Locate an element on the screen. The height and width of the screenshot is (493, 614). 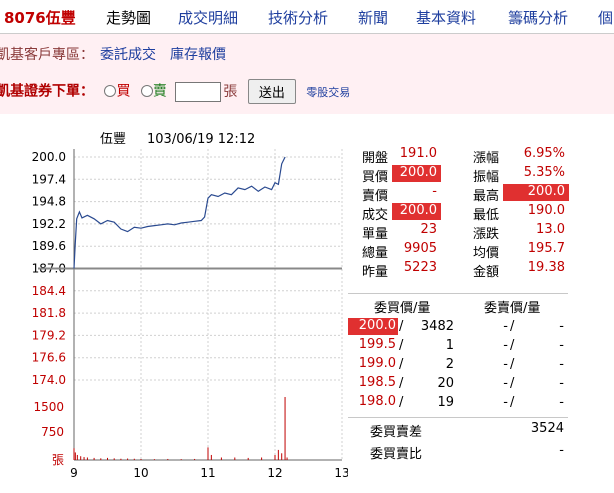
quote-label: 總量 is located at coordinates (375, 253).